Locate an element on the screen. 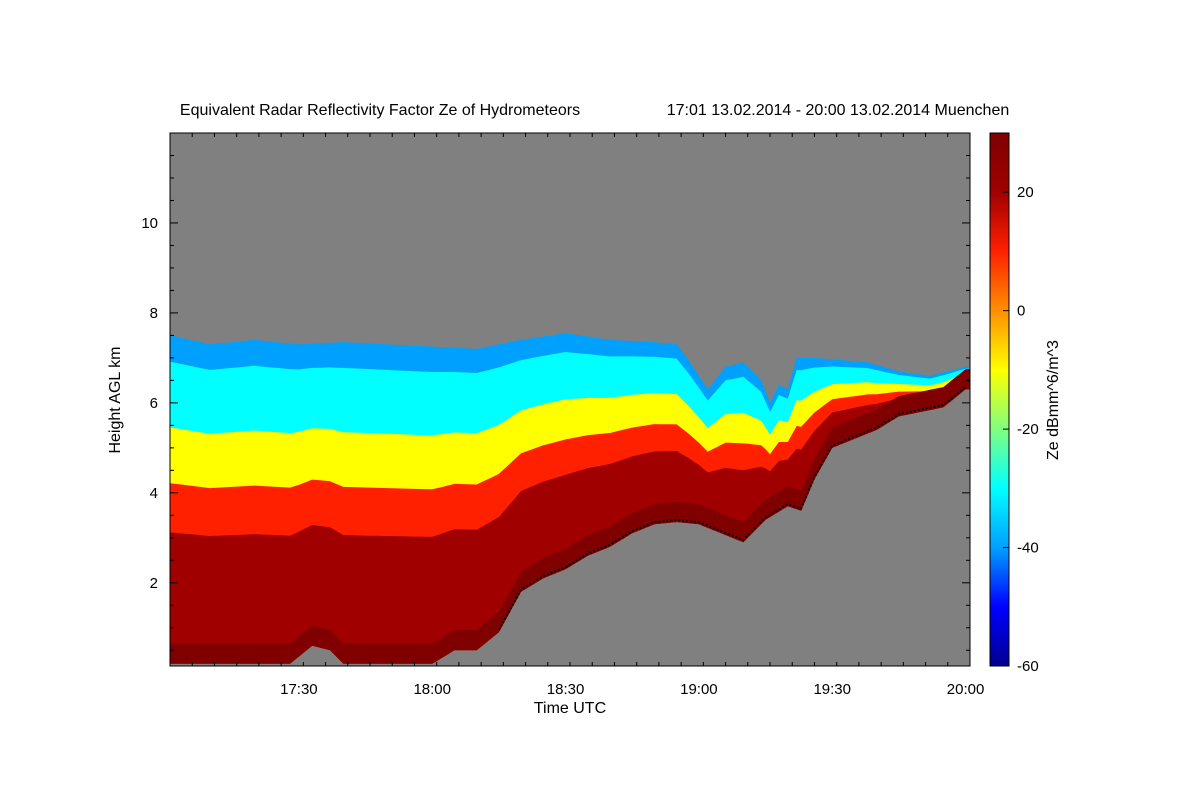  colorbar-tick-label: -40 is located at coordinates (1028, 548).